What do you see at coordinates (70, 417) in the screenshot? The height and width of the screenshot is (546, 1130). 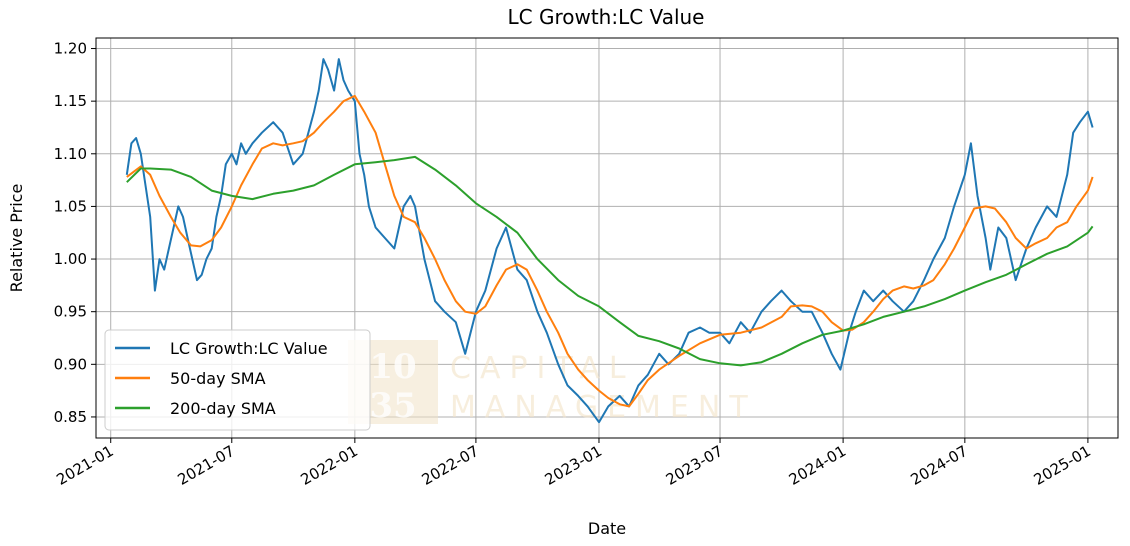 I see `y-tick-label: 0.85` at bounding box center [70, 417].